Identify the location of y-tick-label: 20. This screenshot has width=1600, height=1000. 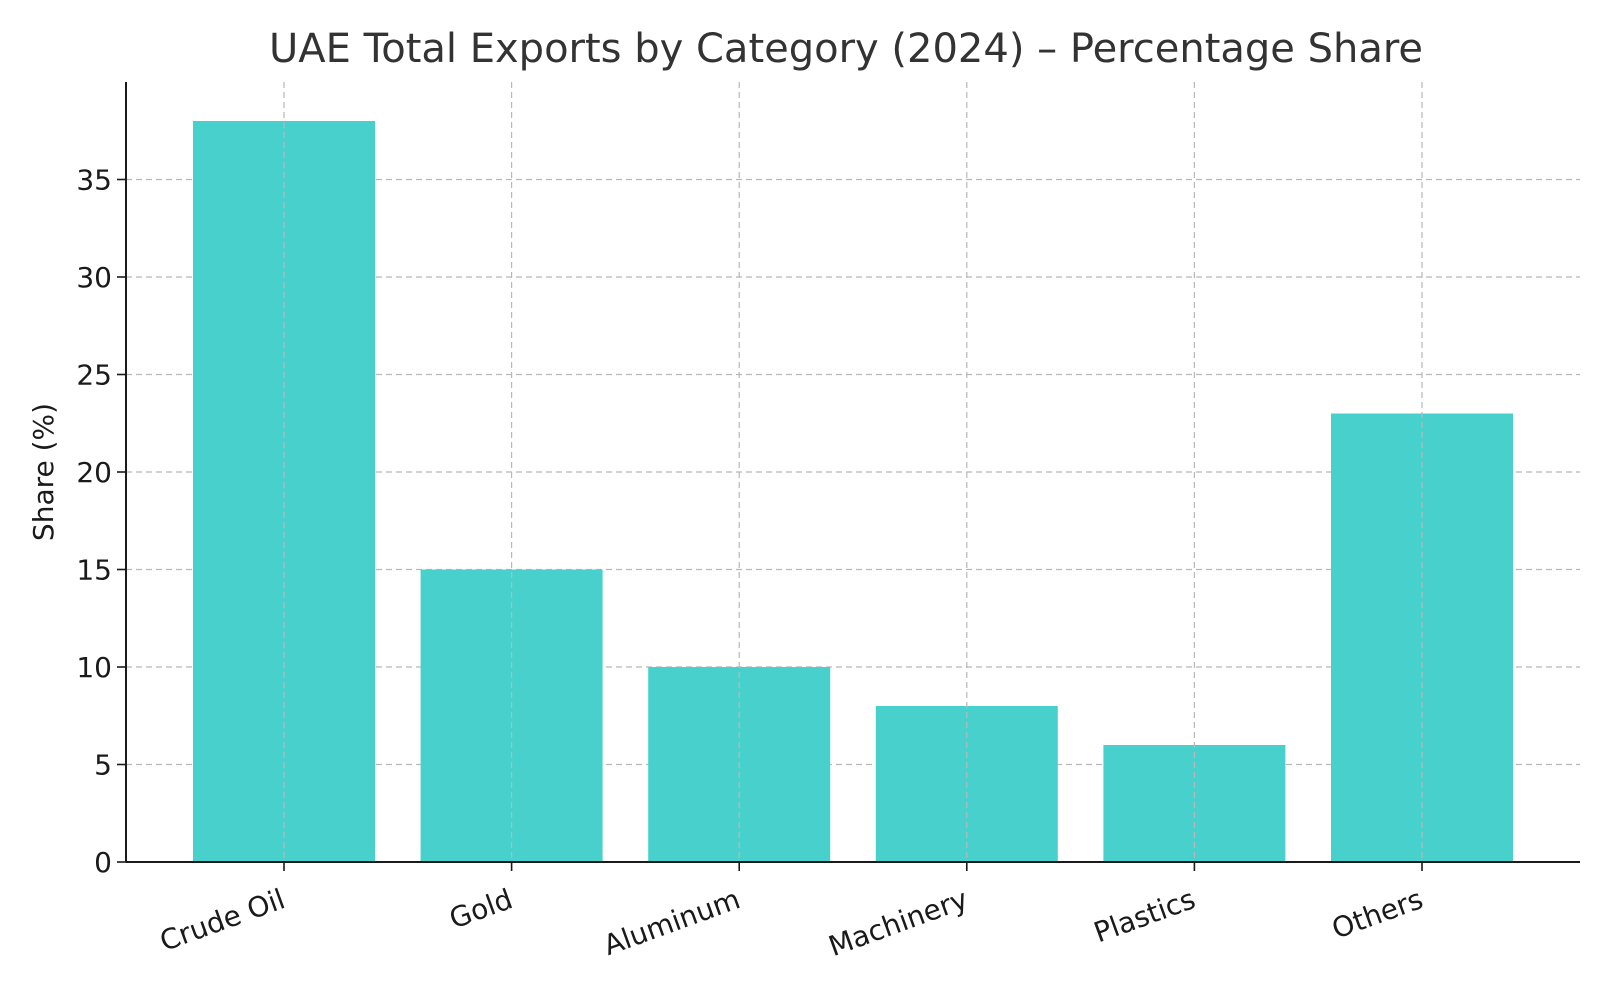
(94, 472).